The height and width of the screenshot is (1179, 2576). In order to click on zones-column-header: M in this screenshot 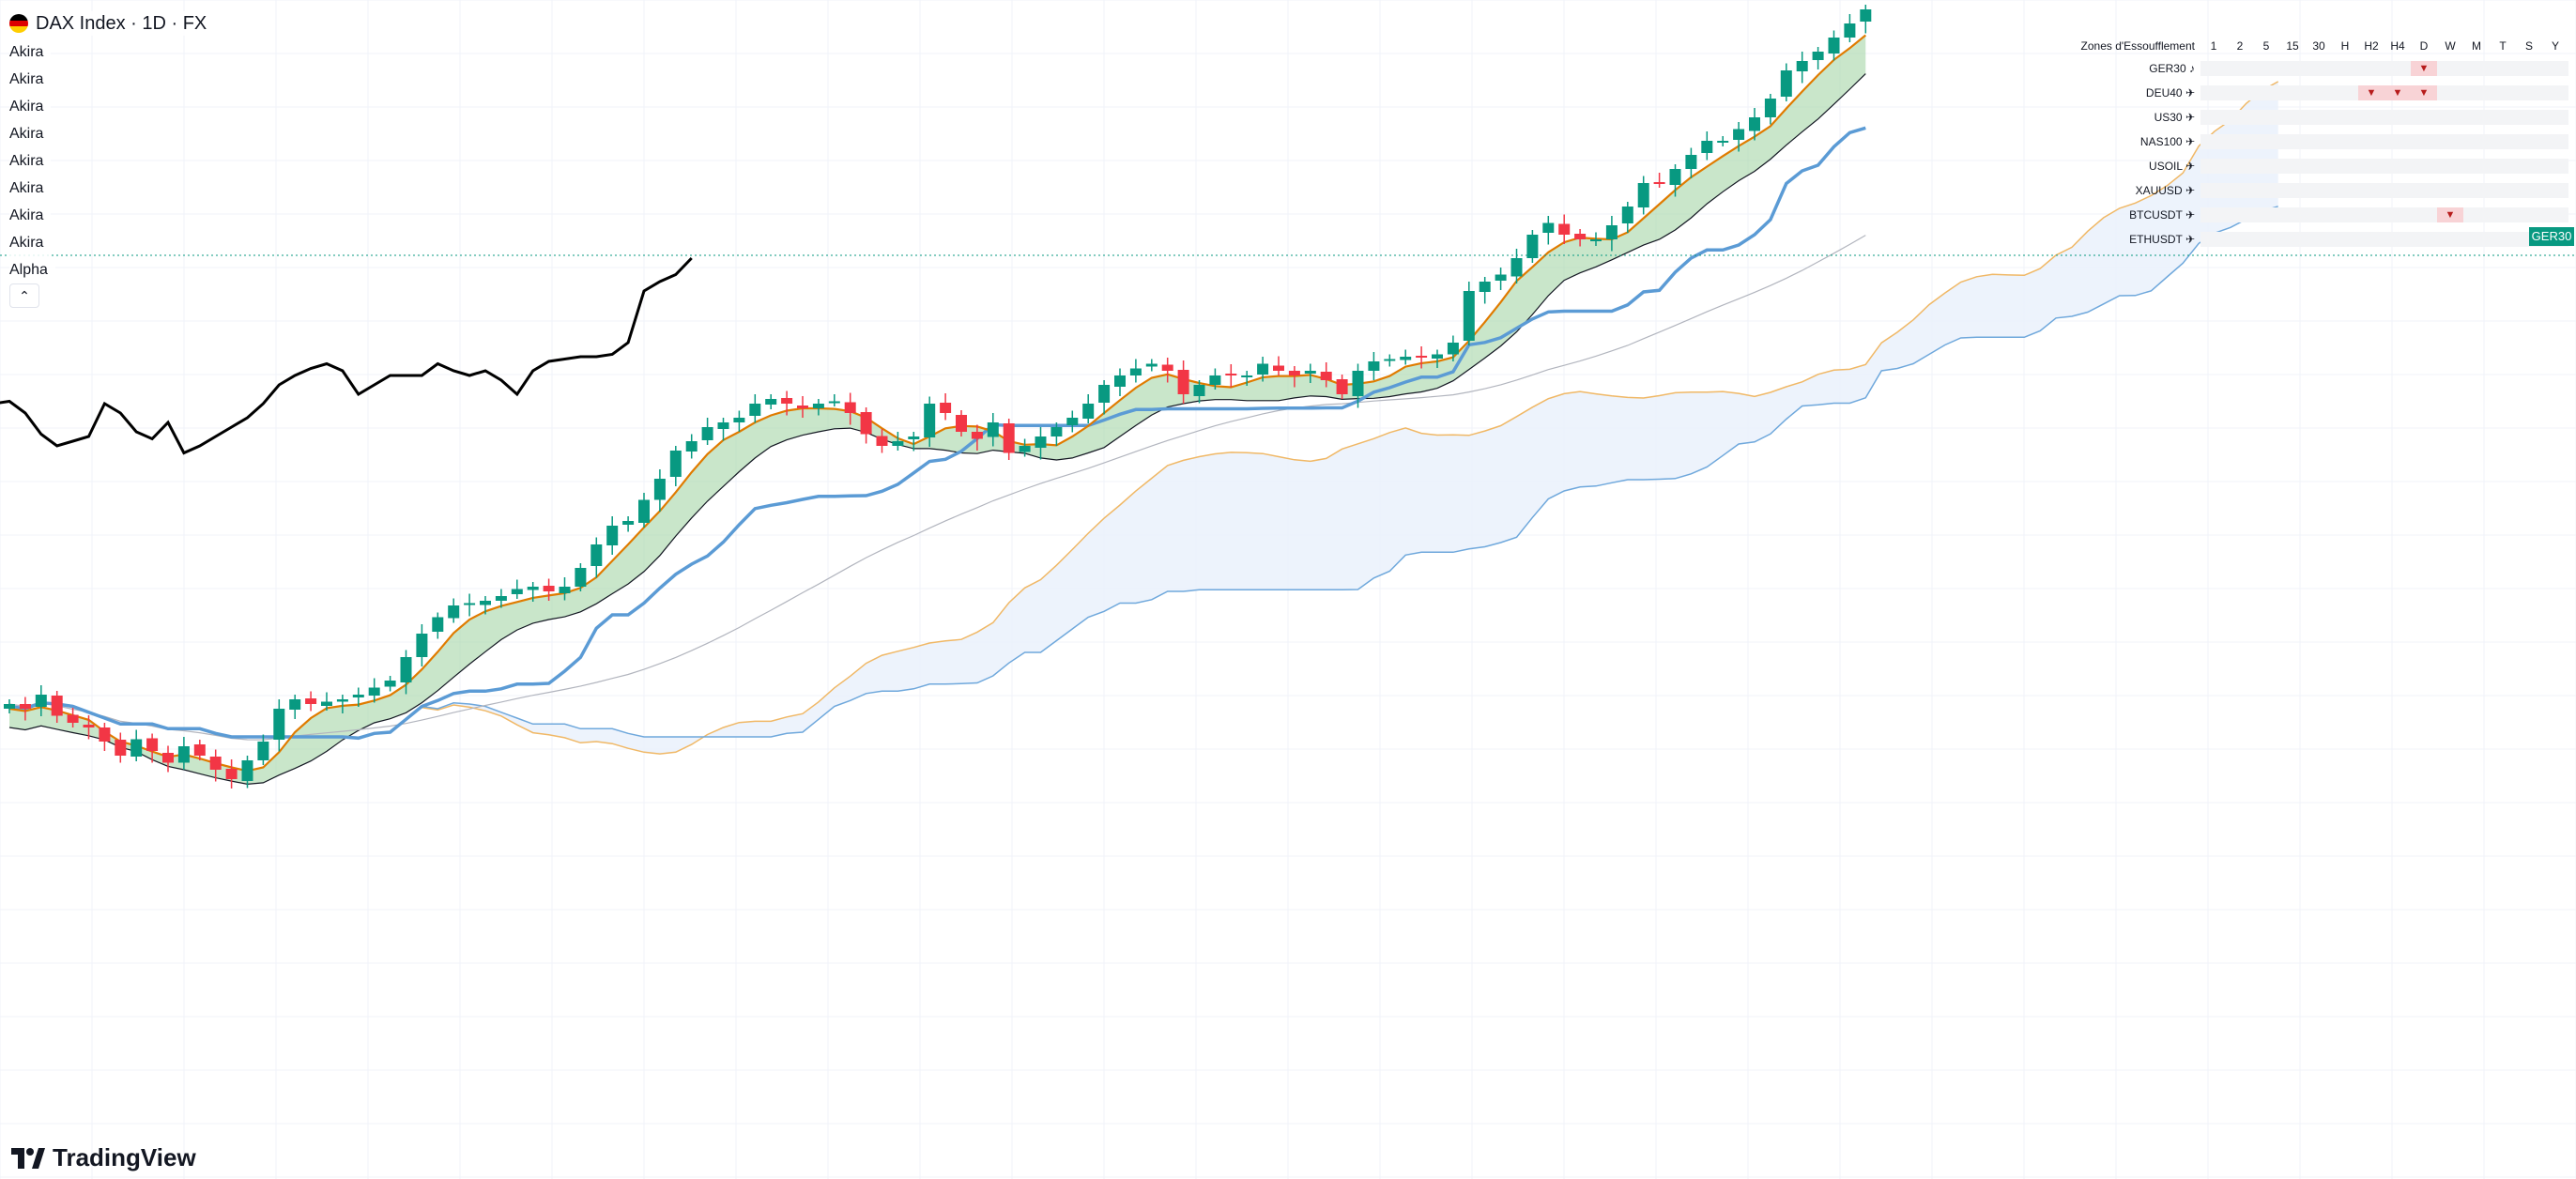, I will do `click(2476, 46)`.